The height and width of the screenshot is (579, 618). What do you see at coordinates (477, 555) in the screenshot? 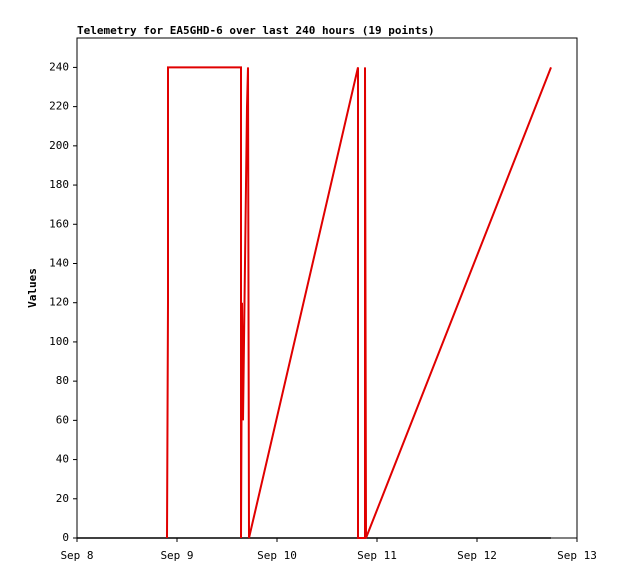
I see `x-tick-label: Sep 12` at bounding box center [477, 555].